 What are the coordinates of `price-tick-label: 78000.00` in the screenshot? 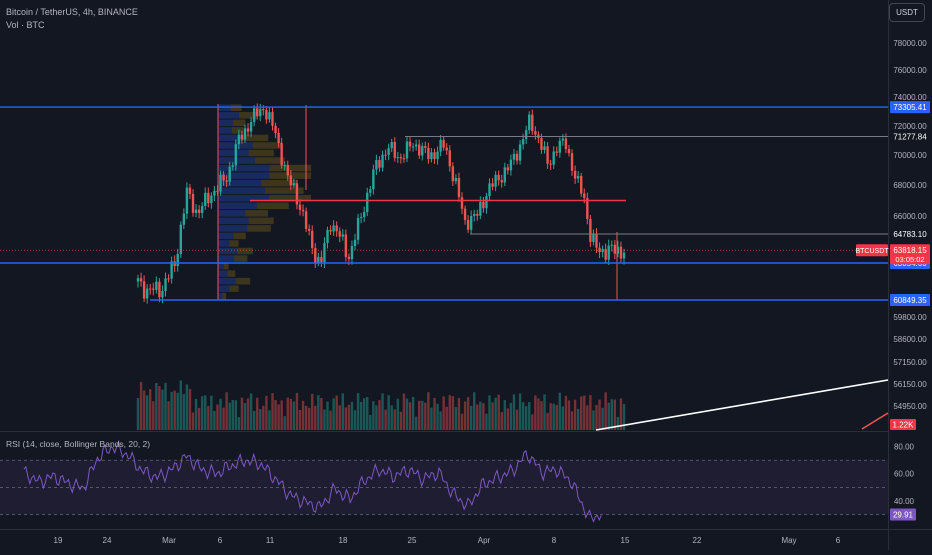 It's located at (910, 43).